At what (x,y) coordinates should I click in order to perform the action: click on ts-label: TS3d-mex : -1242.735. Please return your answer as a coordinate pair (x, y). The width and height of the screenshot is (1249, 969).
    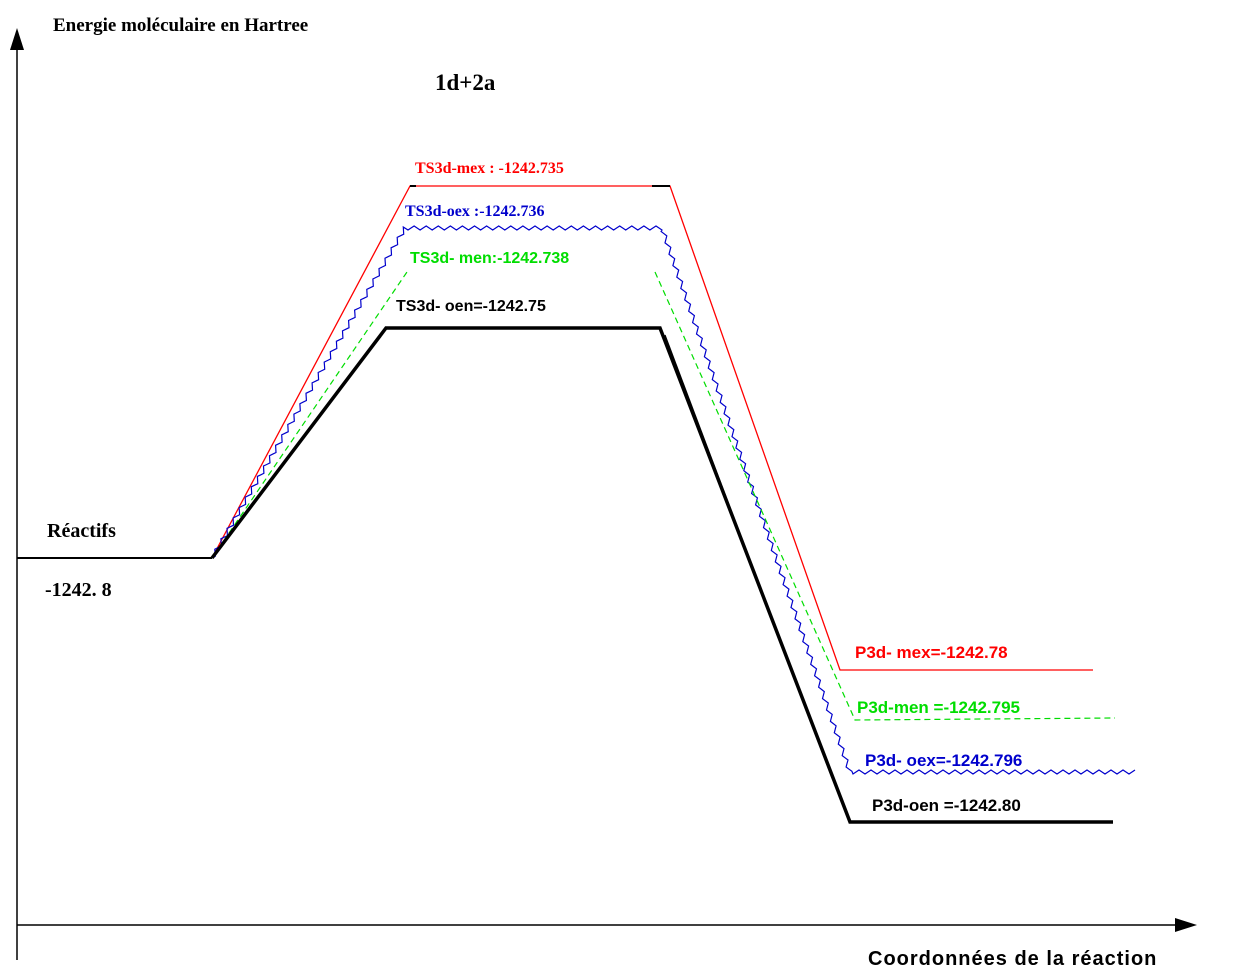
    Looking at the image, I should click on (489, 168).